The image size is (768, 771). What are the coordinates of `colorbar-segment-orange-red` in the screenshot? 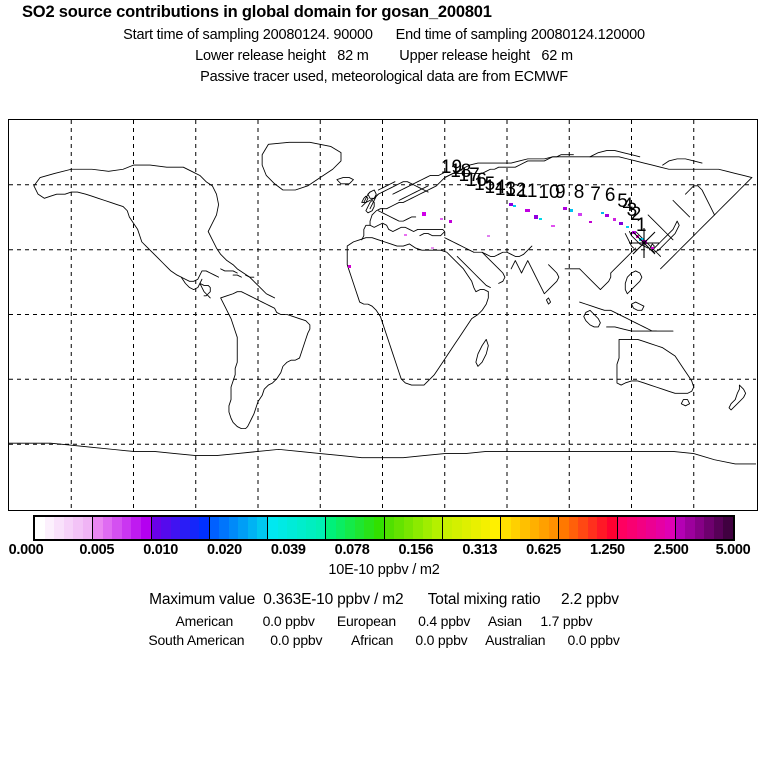 It's located at (588, 528).